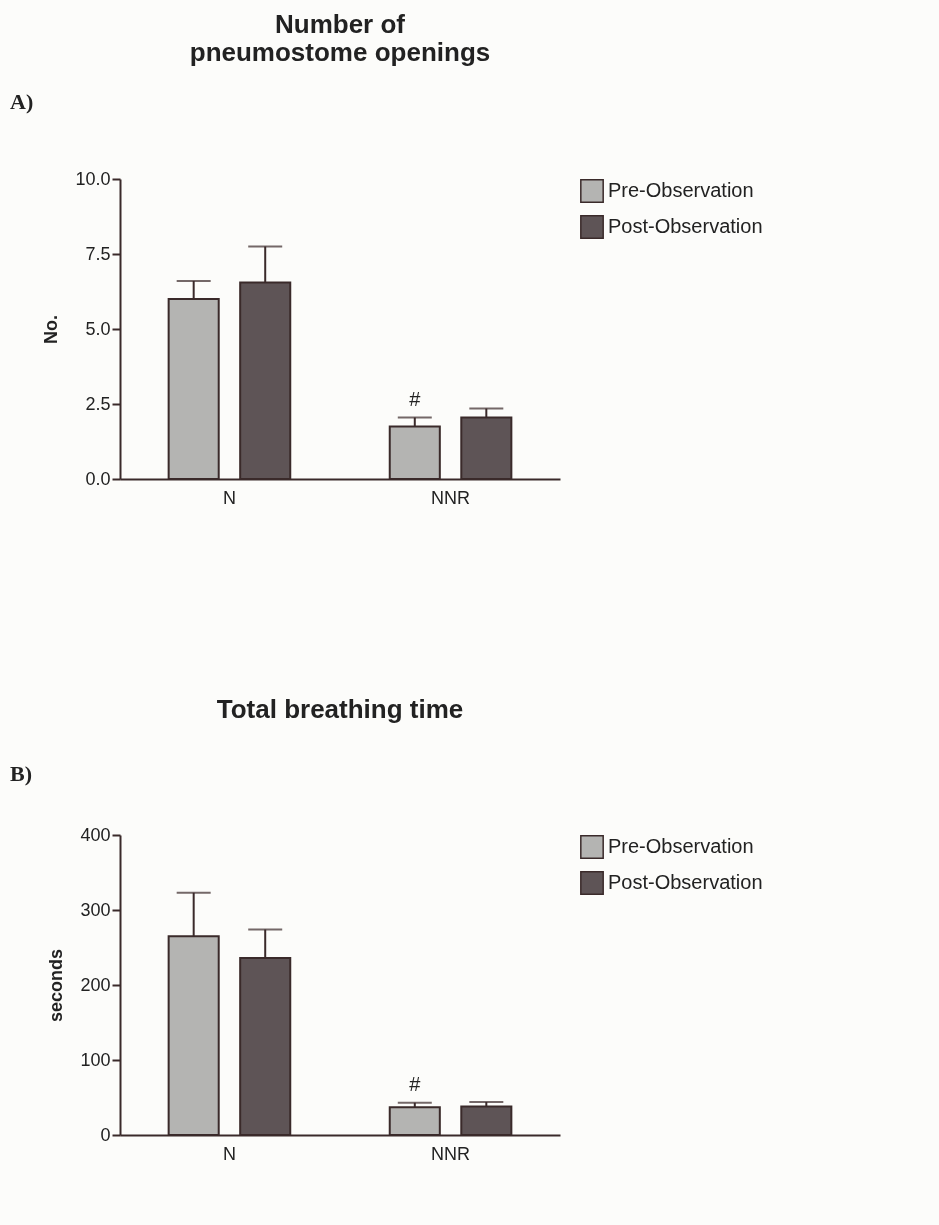 This screenshot has width=939, height=1225. I want to click on chart-title: Total breathing time, so click(340, 709).